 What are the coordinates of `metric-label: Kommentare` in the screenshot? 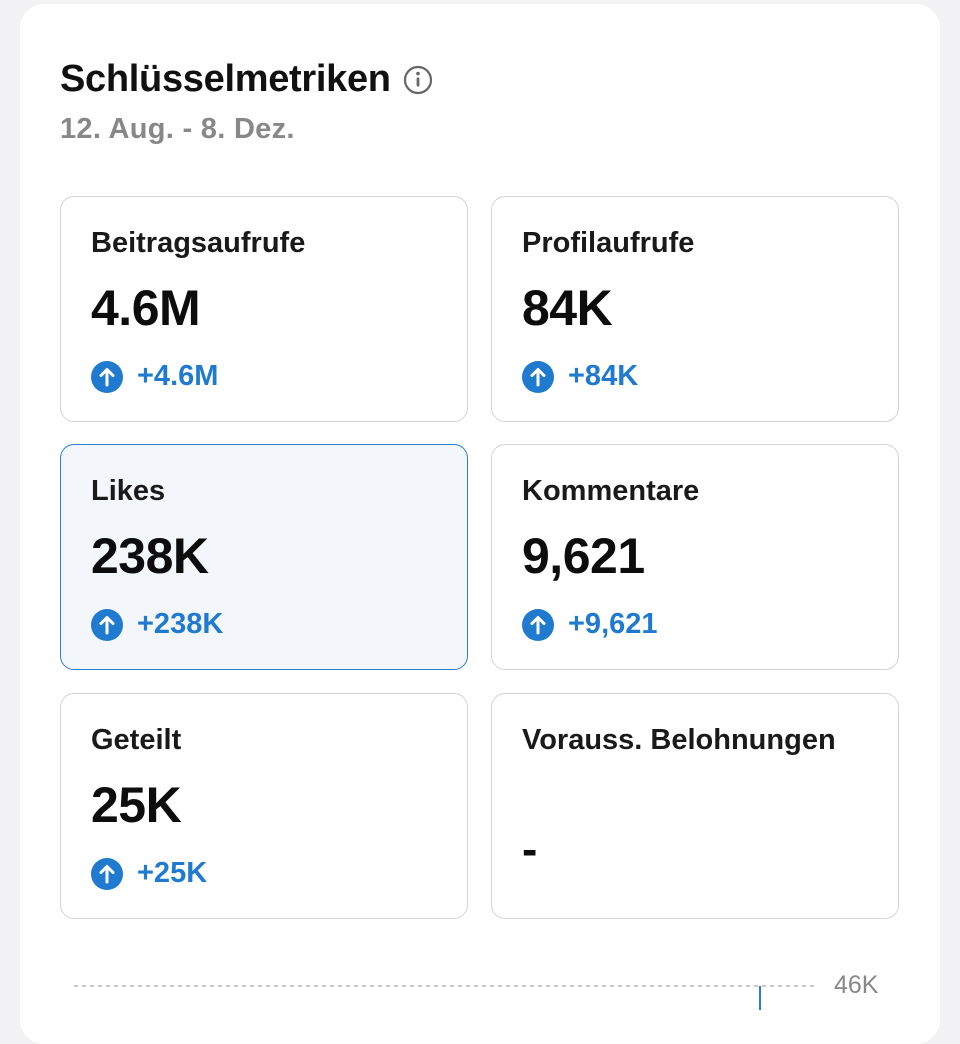 It's located at (611, 491).